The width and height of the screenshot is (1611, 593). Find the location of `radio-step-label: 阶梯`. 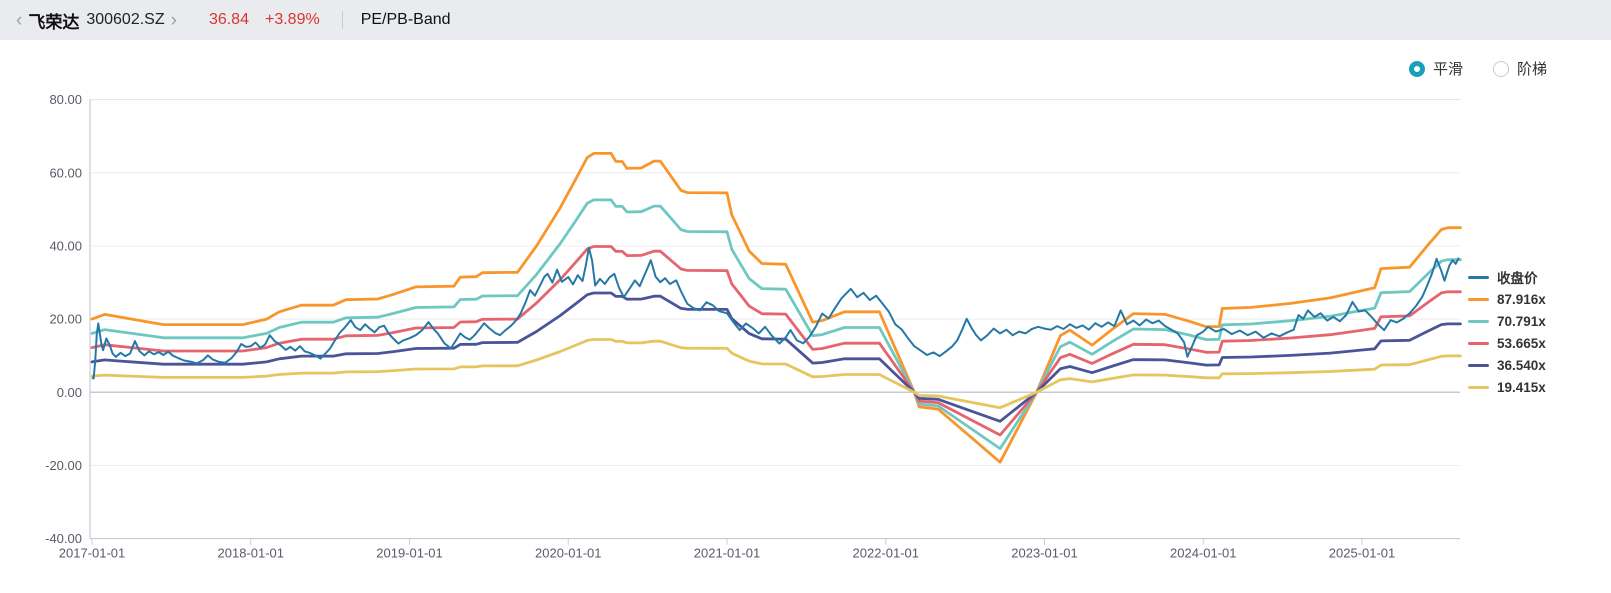

radio-step-label: 阶梯 is located at coordinates (1531, 69).